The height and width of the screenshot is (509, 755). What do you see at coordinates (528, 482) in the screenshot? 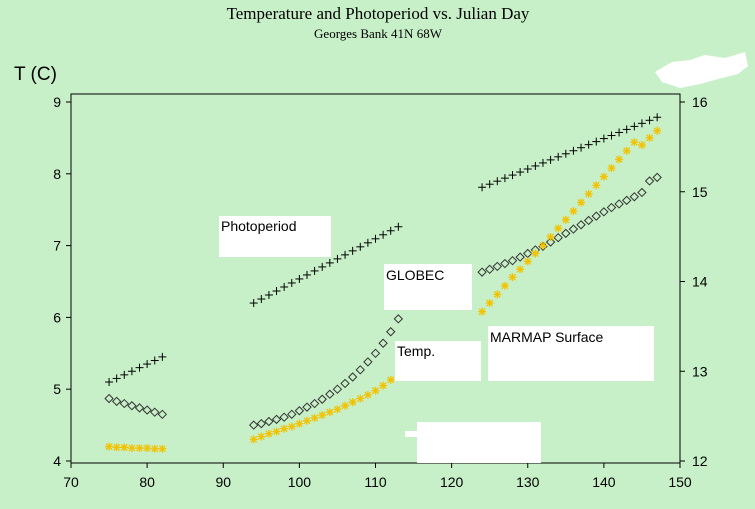
I see `x-tick-label: 130` at bounding box center [528, 482].